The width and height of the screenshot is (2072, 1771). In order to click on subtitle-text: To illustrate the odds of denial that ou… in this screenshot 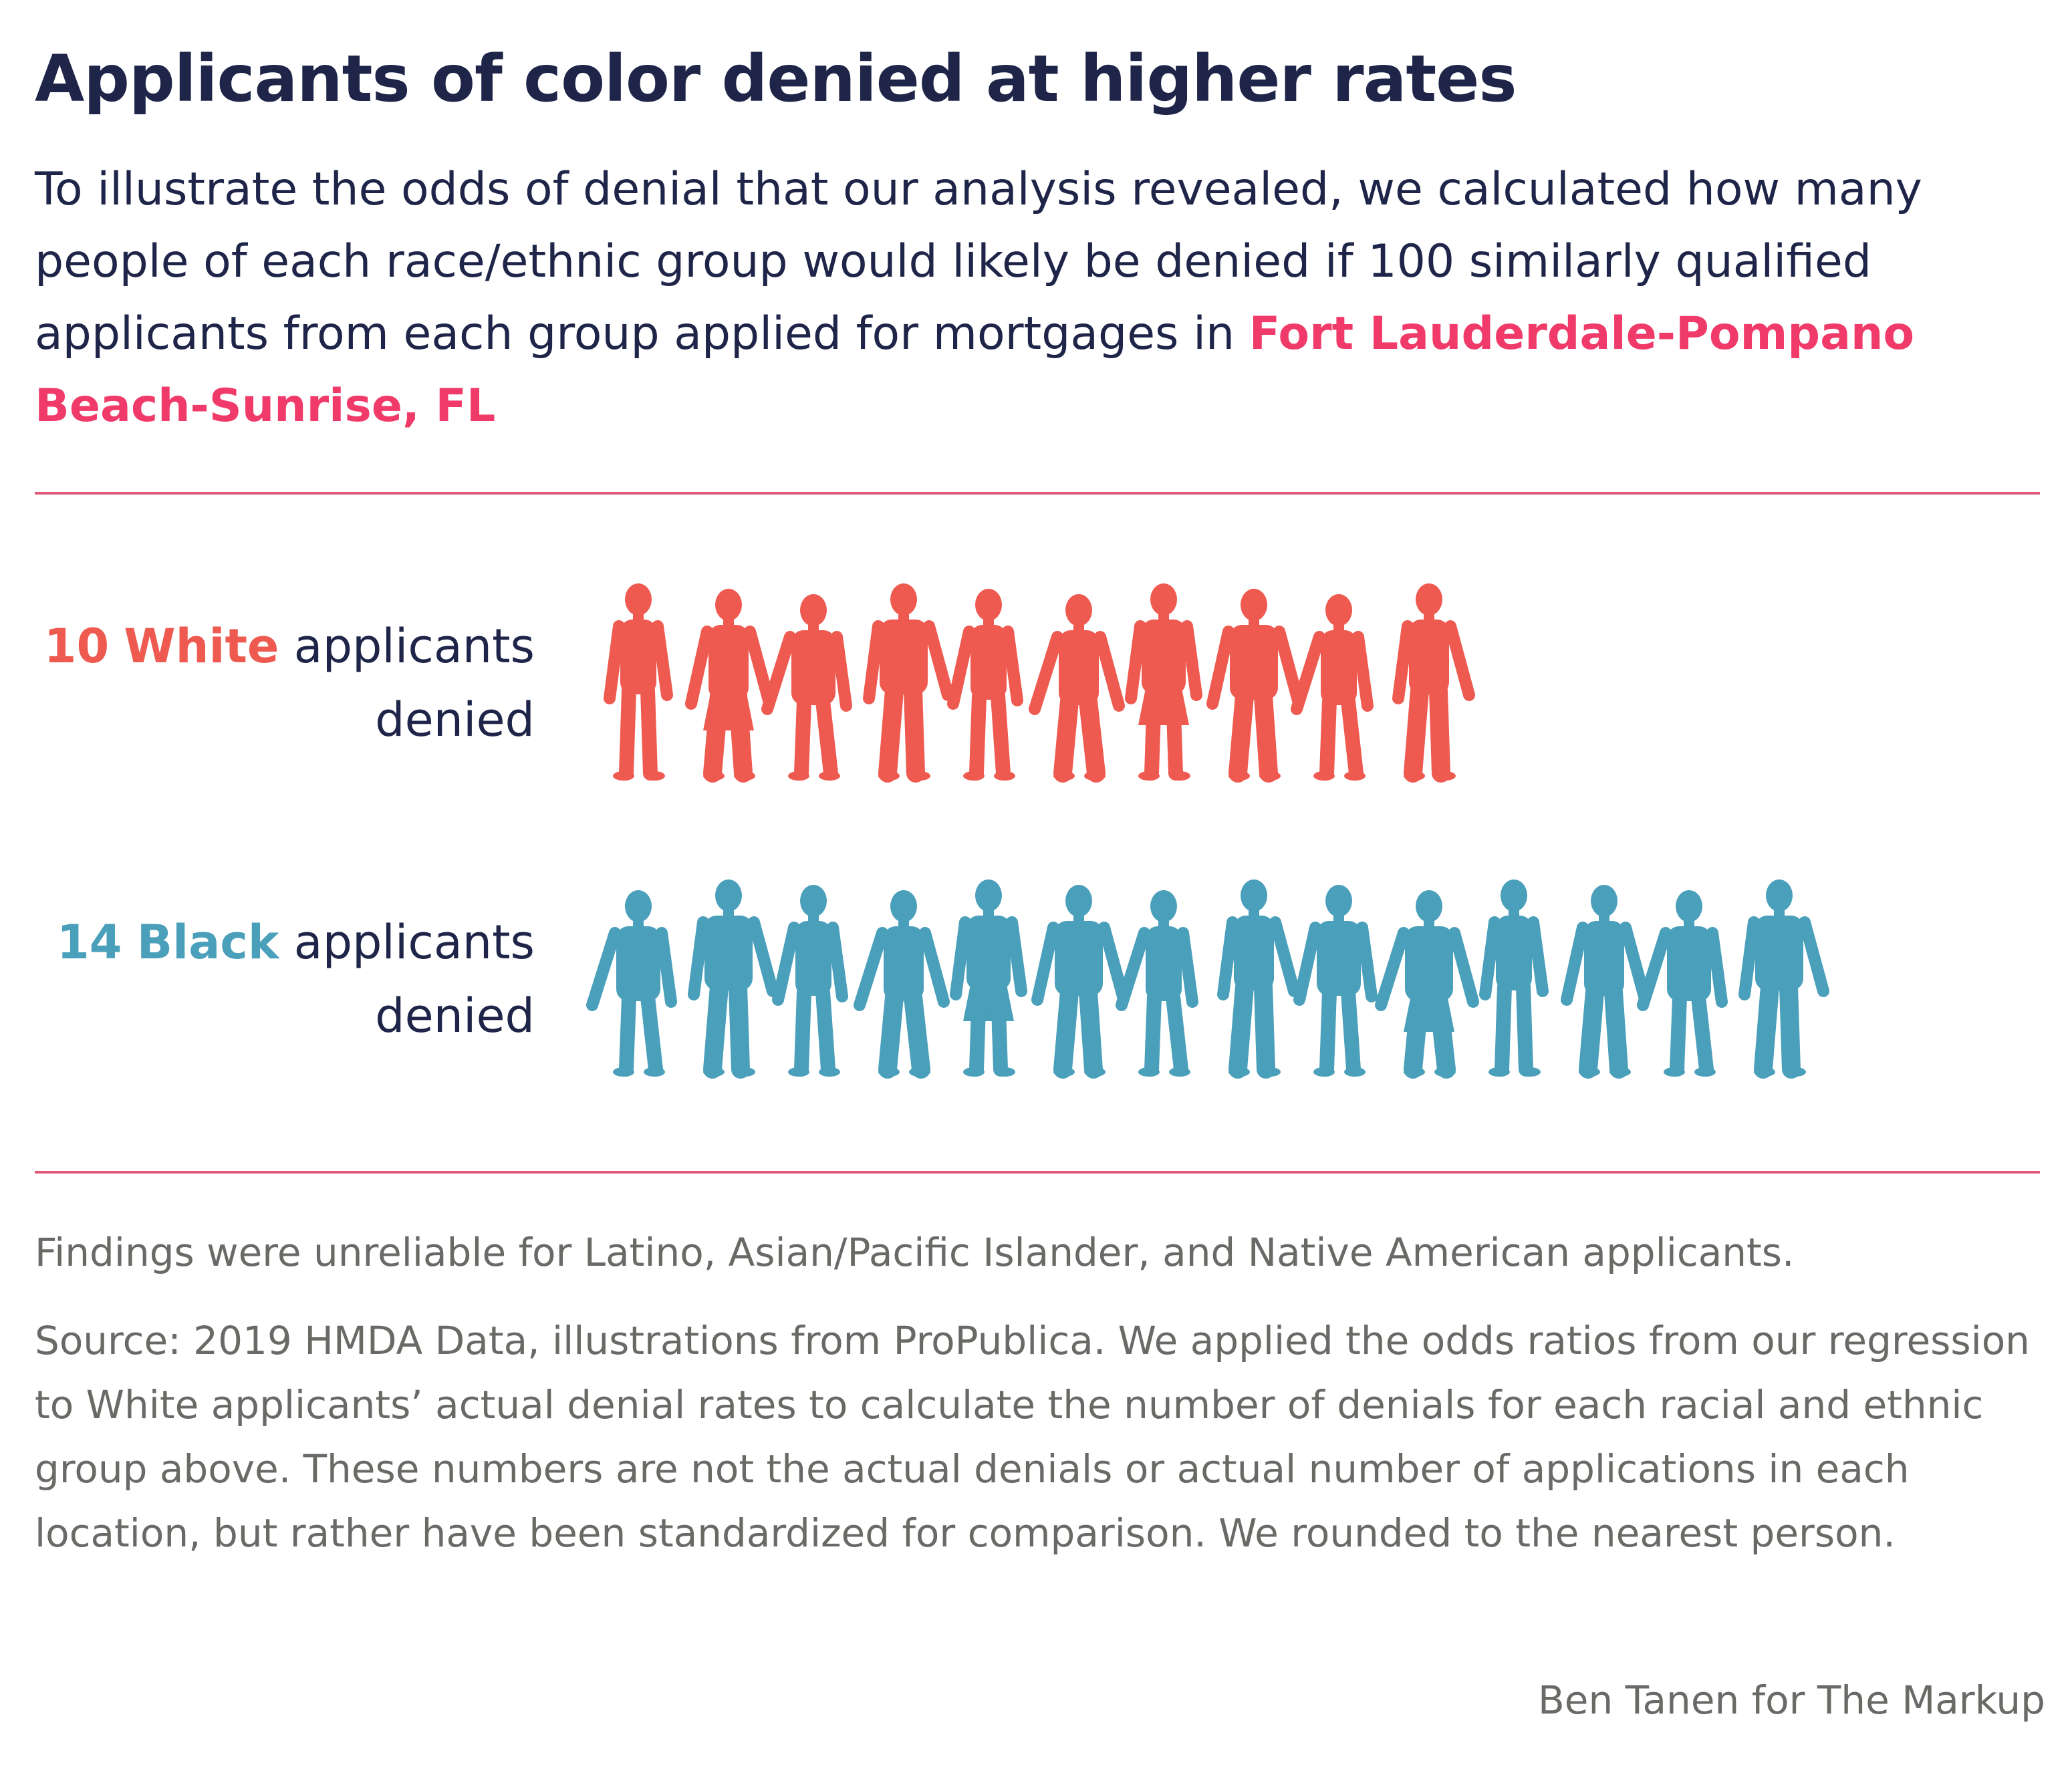, I will do `click(978, 261)`.